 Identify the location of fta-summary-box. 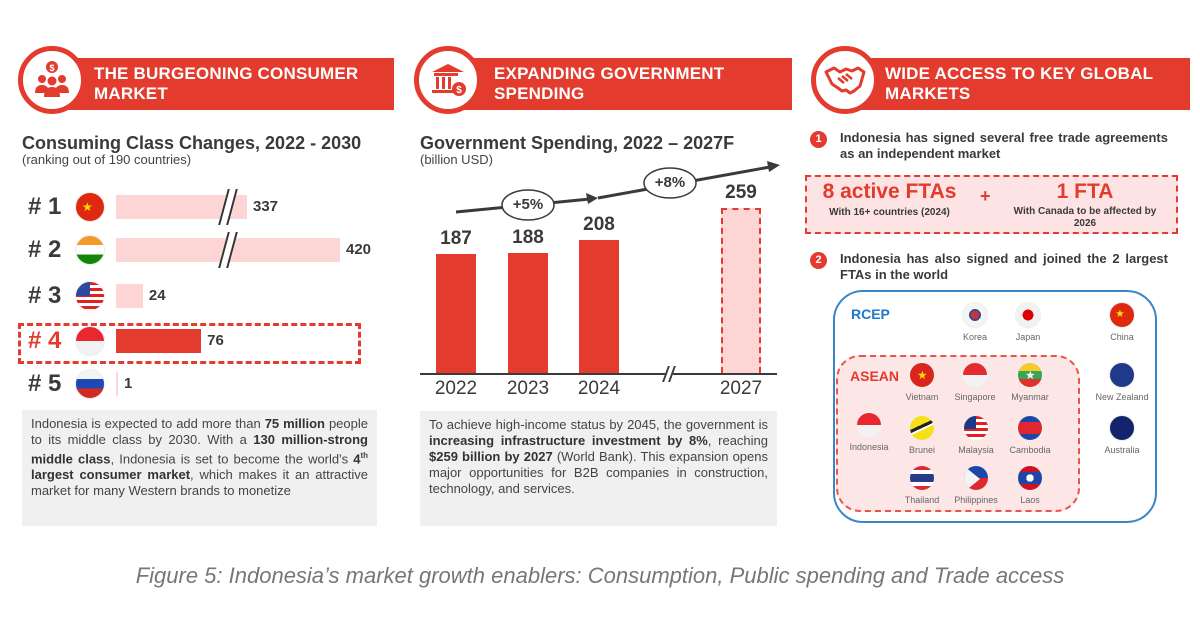
(991, 204).